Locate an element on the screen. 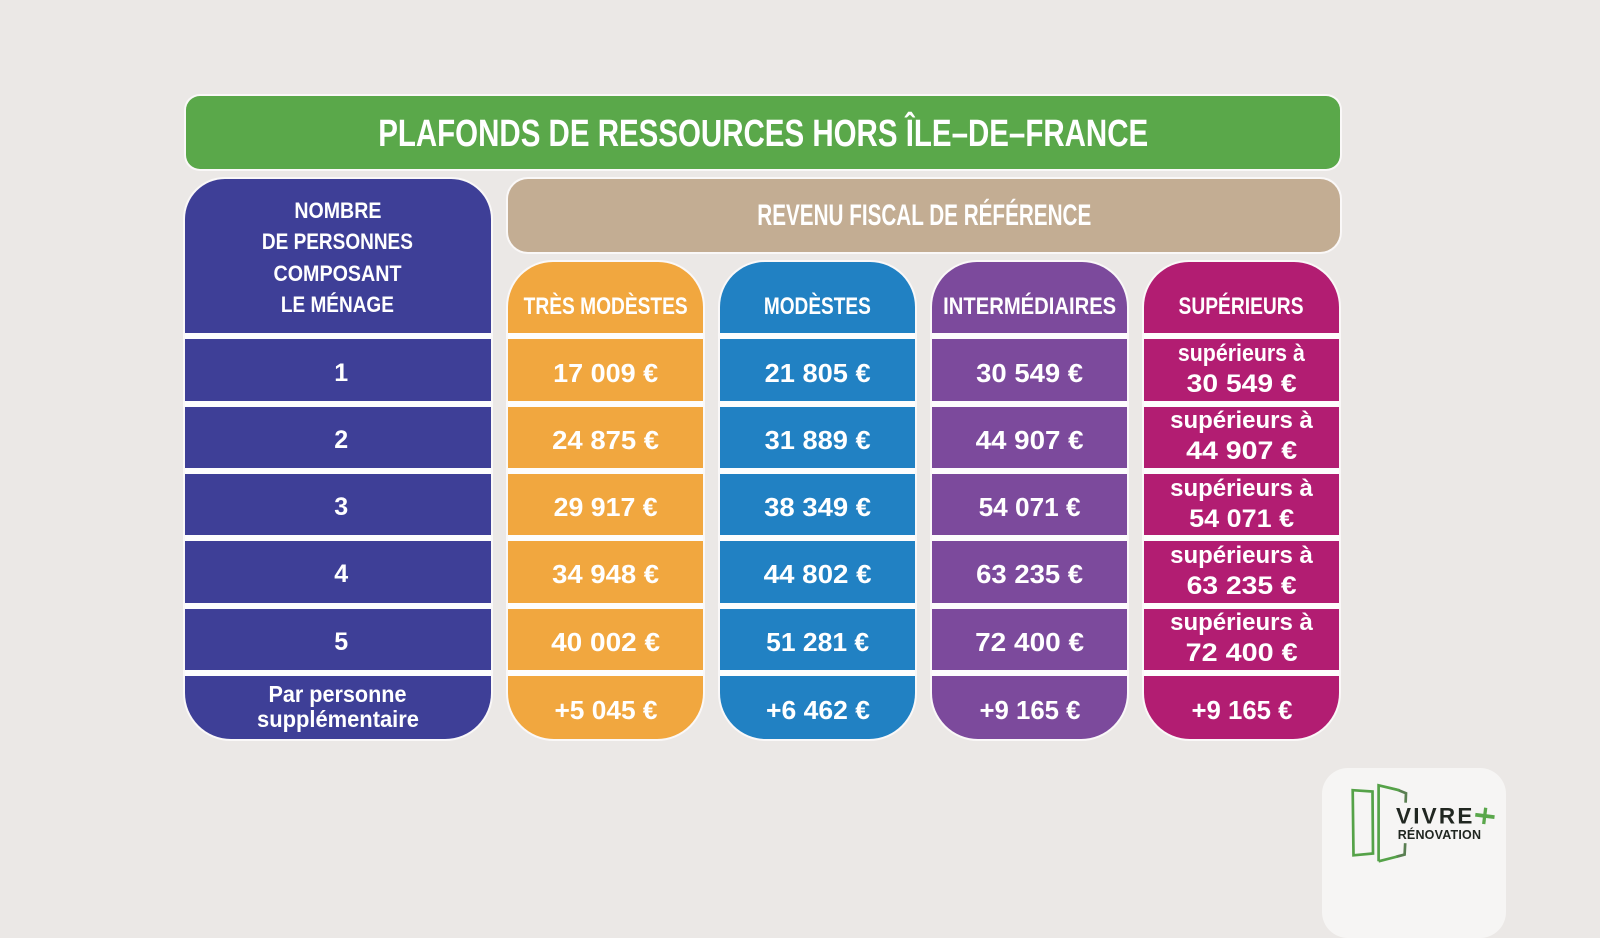 The height and width of the screenshot is (938, 1600). svg-text: VIVRE is located at coordinates (1435, 815).